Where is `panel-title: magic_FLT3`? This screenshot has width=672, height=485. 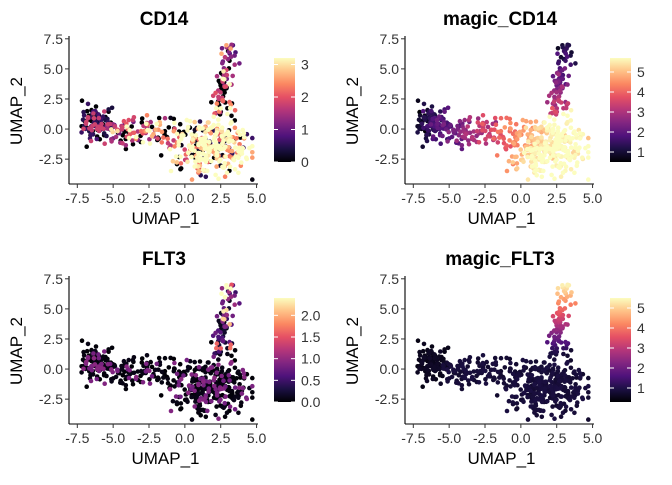 panel-title: magic_FLT3 is located at coordinates (499, 259).